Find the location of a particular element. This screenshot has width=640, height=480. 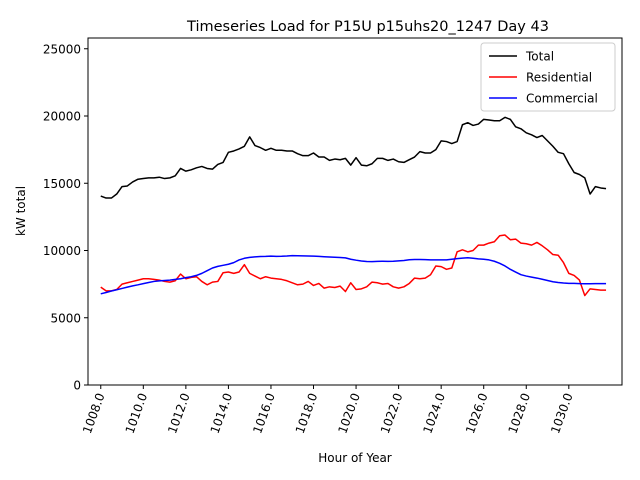

legend-label-total: Total is located at coordinates (539, 57).